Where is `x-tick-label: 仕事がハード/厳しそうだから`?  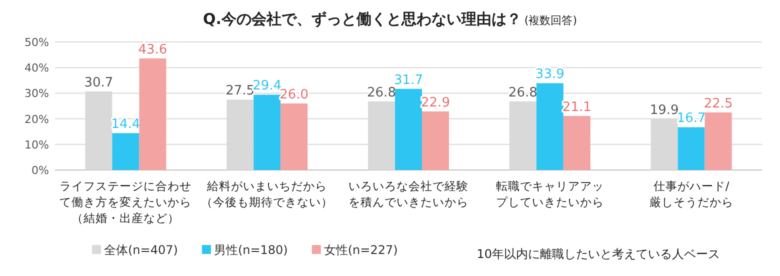
x-tick-label: 仕事がハード/厳しそうだから is located at coordinates (691, 194).